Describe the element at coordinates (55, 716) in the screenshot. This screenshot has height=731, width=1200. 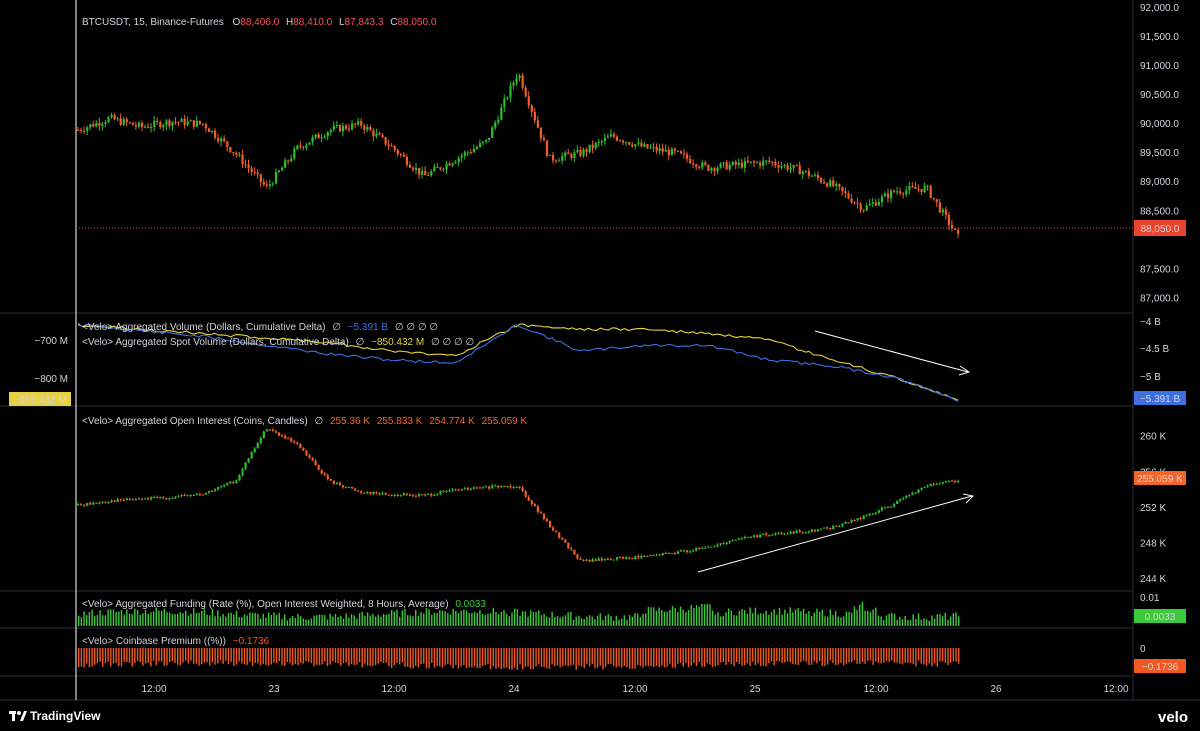
I see `tradingview-logo: TradingView` at that location.